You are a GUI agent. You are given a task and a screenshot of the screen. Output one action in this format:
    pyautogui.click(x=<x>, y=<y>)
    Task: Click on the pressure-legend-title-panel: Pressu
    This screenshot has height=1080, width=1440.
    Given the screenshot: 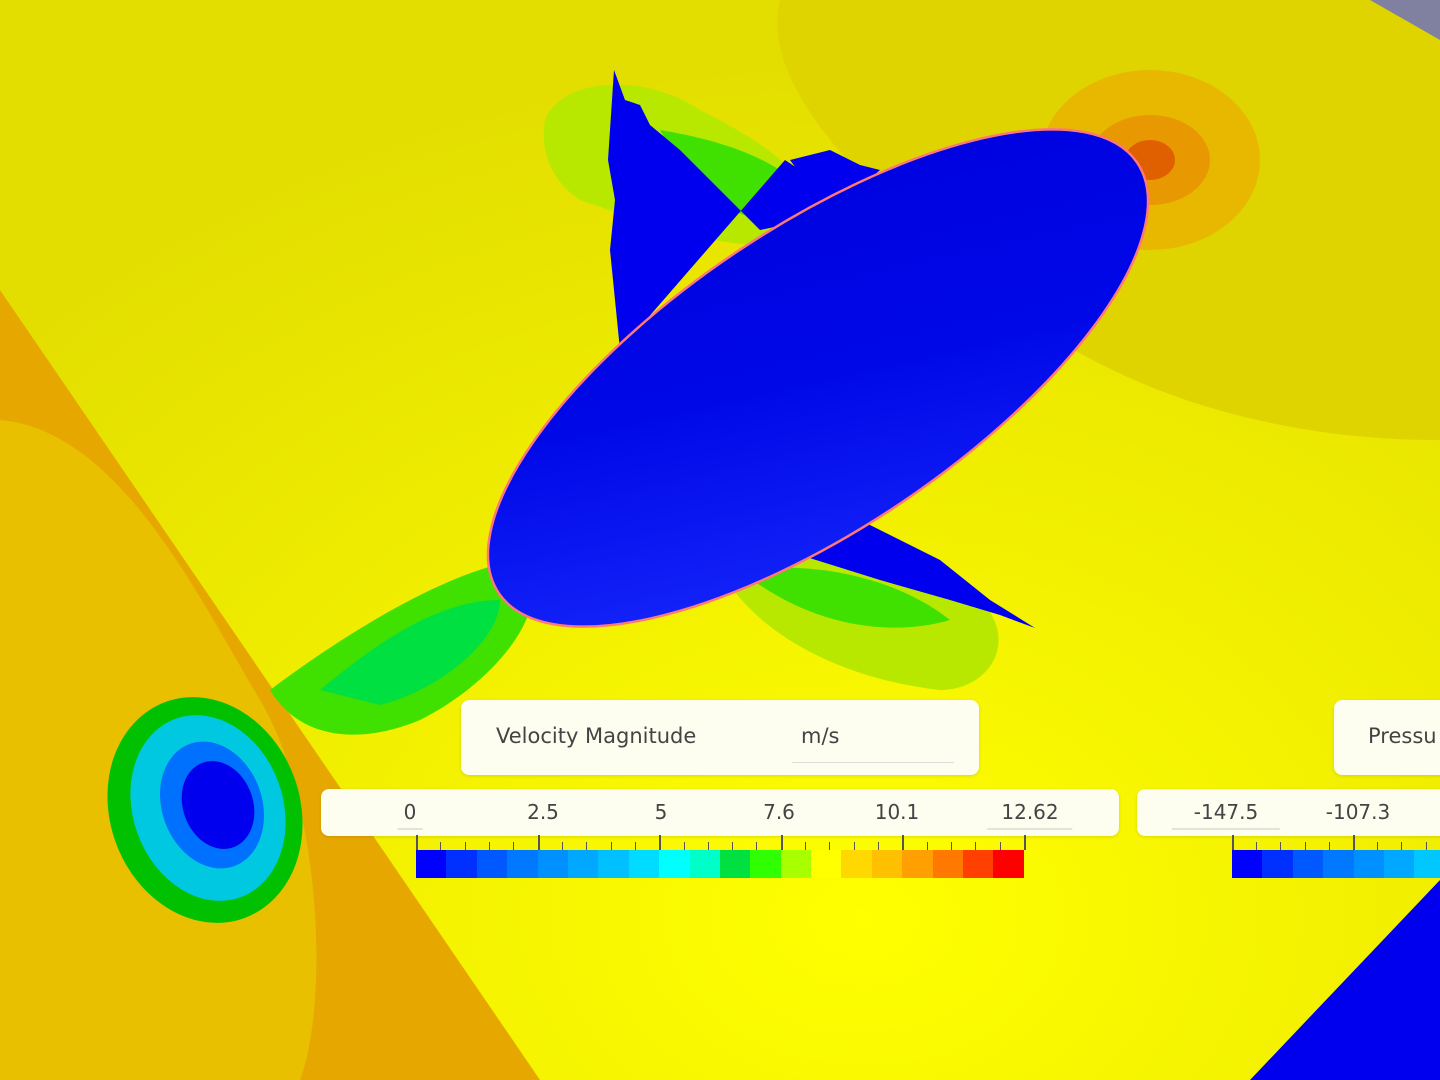 What is the action you would take?
    pyautogui.click(x=1387, y=737)
    